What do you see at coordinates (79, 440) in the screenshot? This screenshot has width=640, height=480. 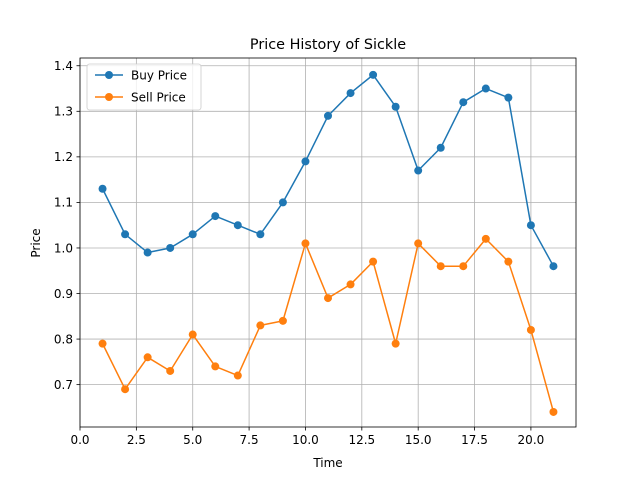 I see `x-tick-label: 0.0` at bounding box center [79, 440].